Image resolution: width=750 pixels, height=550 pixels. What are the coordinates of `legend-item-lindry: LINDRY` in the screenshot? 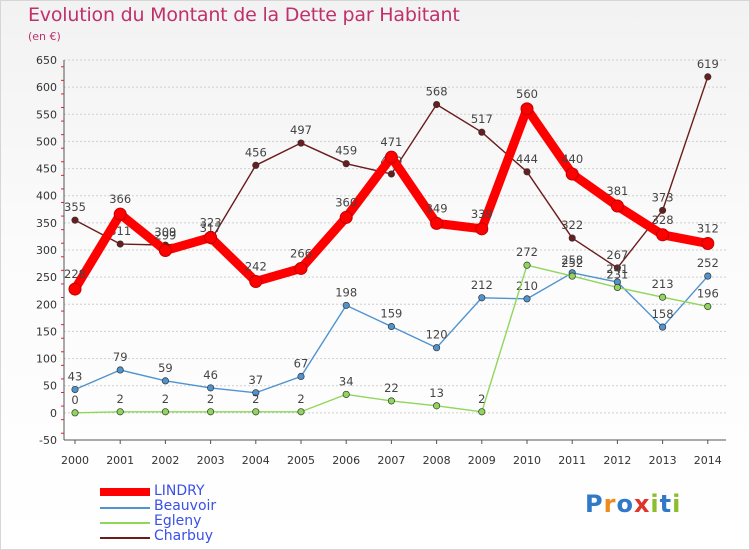 It's located at (200, 492).